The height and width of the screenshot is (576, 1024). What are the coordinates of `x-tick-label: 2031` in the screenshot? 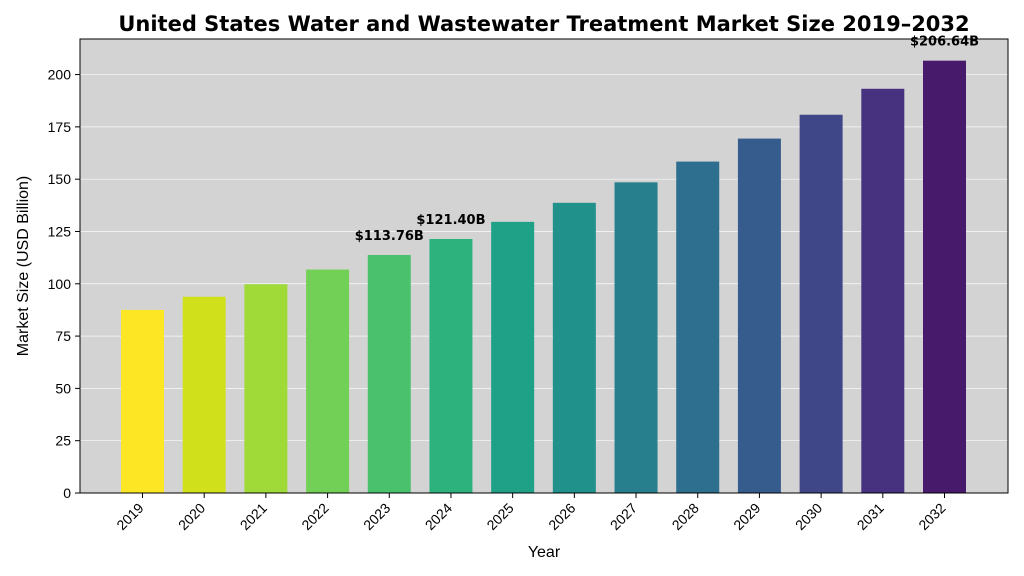 It's located at (870, 516).